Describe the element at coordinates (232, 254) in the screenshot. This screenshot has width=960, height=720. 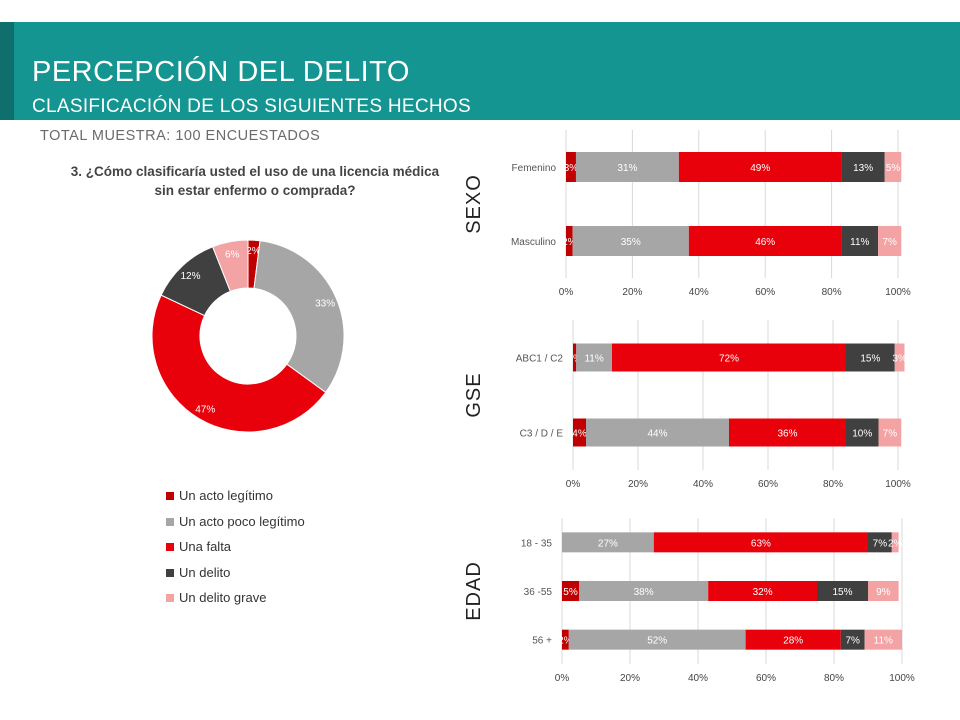
I see `donut-data-label: 6%` at that location.